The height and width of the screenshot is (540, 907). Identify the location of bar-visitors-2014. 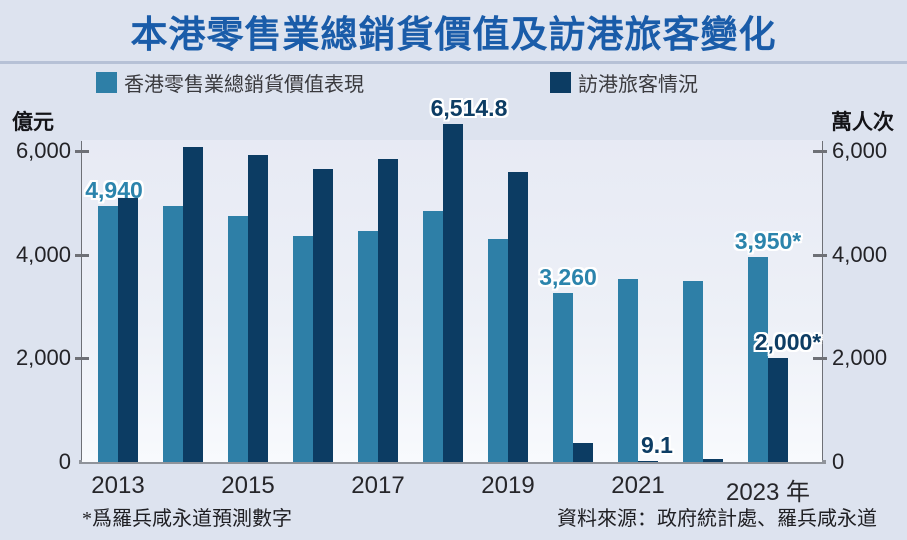
(193, 304).